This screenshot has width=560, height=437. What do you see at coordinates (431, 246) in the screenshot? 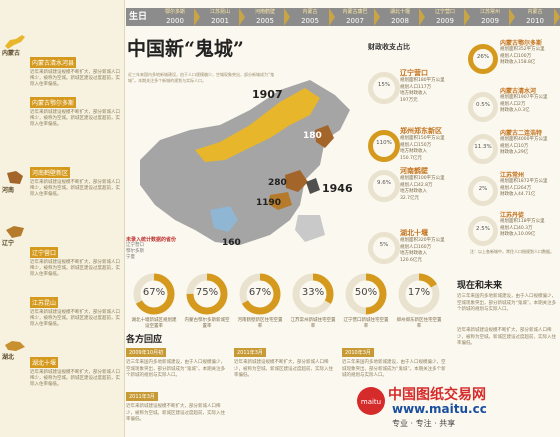
I see `finance-city: 湖北十堰 规划面积320平方公里 规划人口160万 地方财政收入 120.6亿元` at bounding box center [431, 246].